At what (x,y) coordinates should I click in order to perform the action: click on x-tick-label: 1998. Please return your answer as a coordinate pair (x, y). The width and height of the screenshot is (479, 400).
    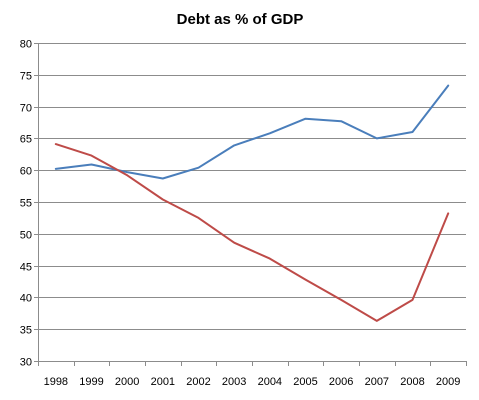
    Looking at the image, I should click on (56, 382).